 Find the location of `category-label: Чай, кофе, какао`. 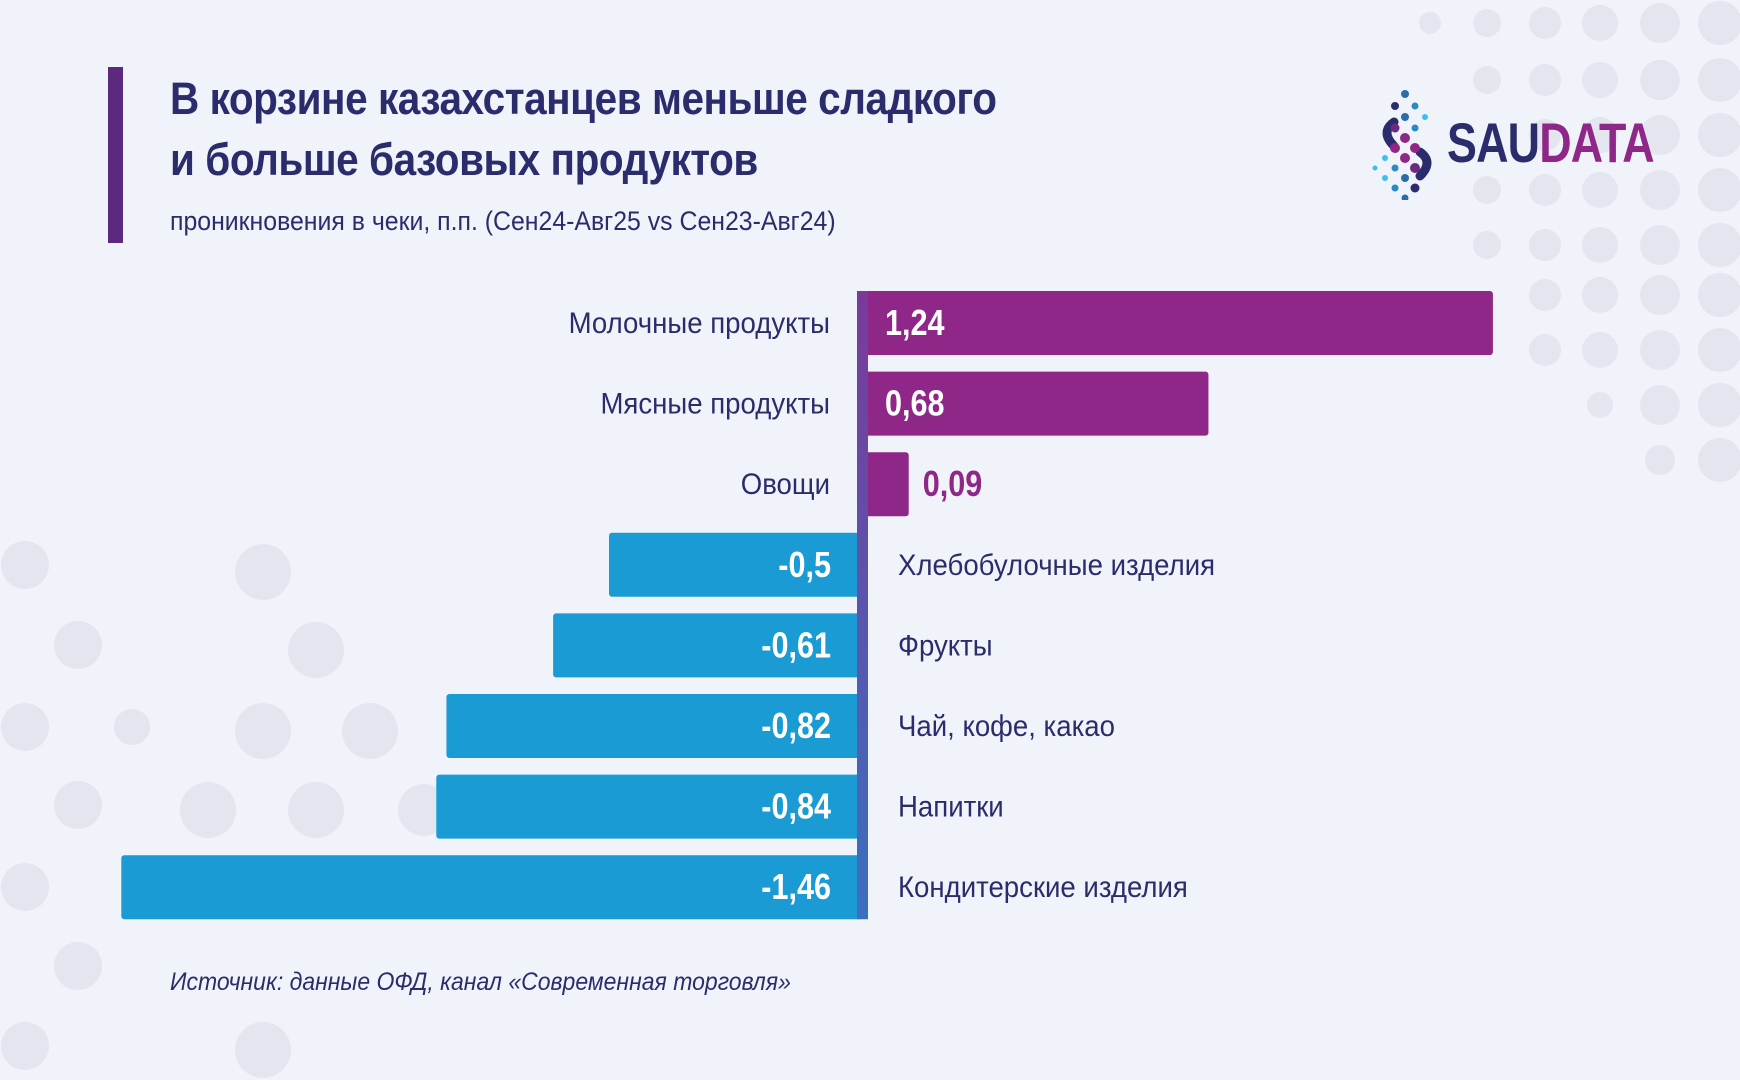

category-label: Чай, кофе, какао is located at coordinates (1006, 726).